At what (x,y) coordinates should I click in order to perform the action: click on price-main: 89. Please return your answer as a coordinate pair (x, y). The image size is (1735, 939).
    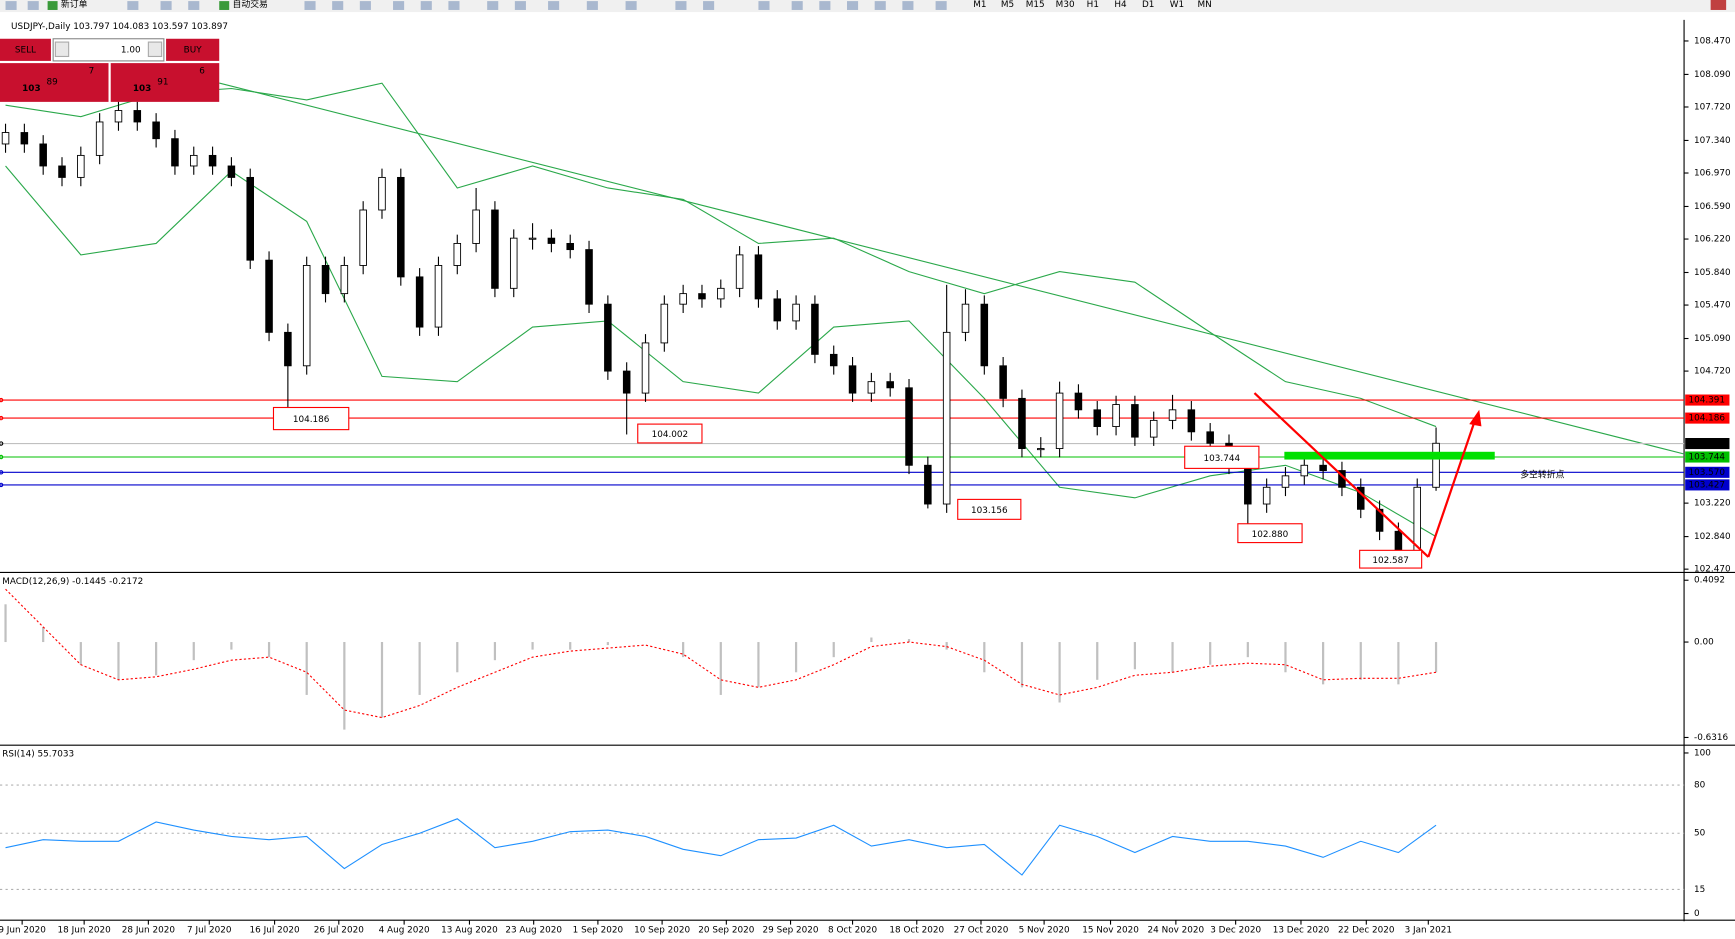
    Looking at the image, I should click on (52, 82).